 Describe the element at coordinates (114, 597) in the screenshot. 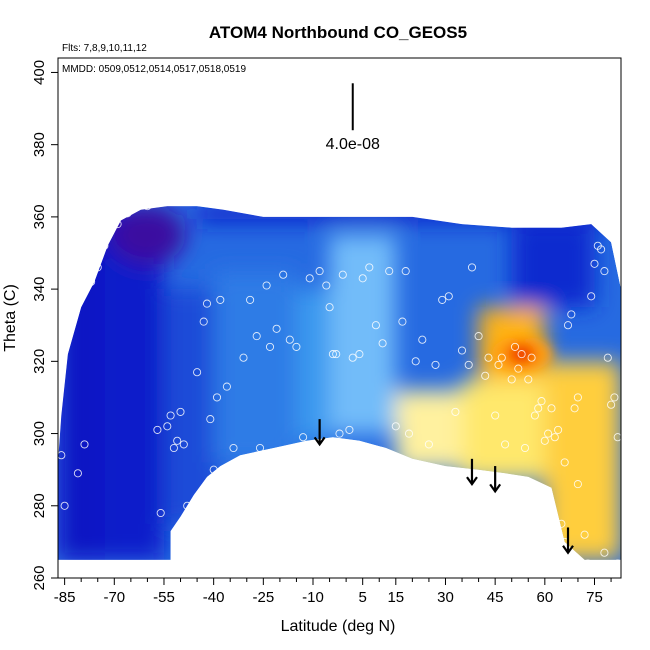

I see `x-tick-label: -70` at that location.